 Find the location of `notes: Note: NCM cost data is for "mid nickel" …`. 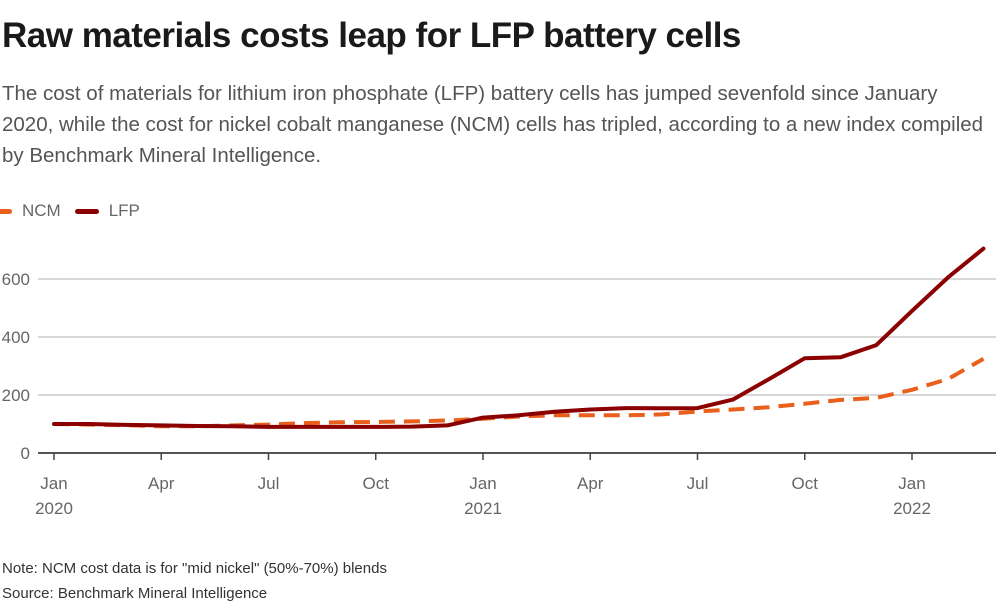

notes: Note: NCM cost data is for "mid nickel" … is located at coordinates (194, 581).